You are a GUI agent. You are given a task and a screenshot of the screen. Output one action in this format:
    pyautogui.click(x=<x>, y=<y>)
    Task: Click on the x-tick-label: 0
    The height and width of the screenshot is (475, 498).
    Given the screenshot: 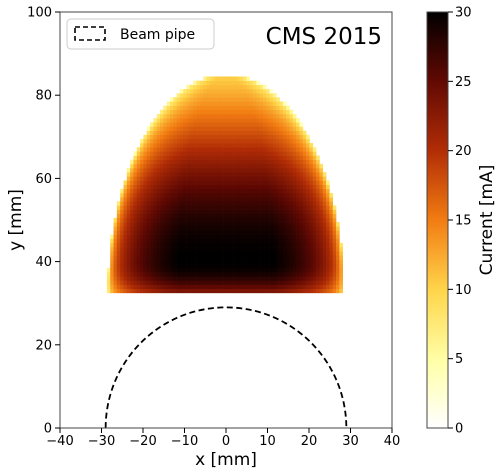 What is the action you would take?
    pyautogui.click(x=226, y=441)
    